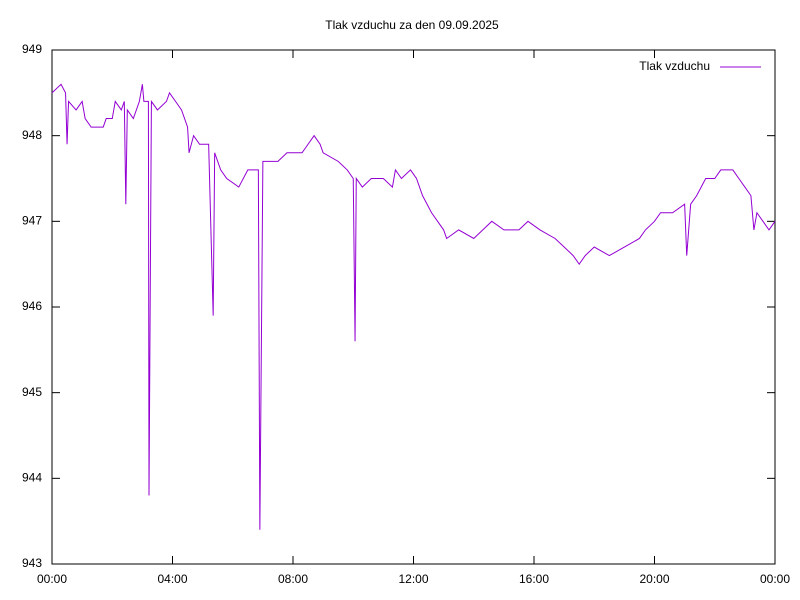 This screenshot has height=600, width=800. I want to click on legend-label: Tlak vzduchu, so click(674, 66).